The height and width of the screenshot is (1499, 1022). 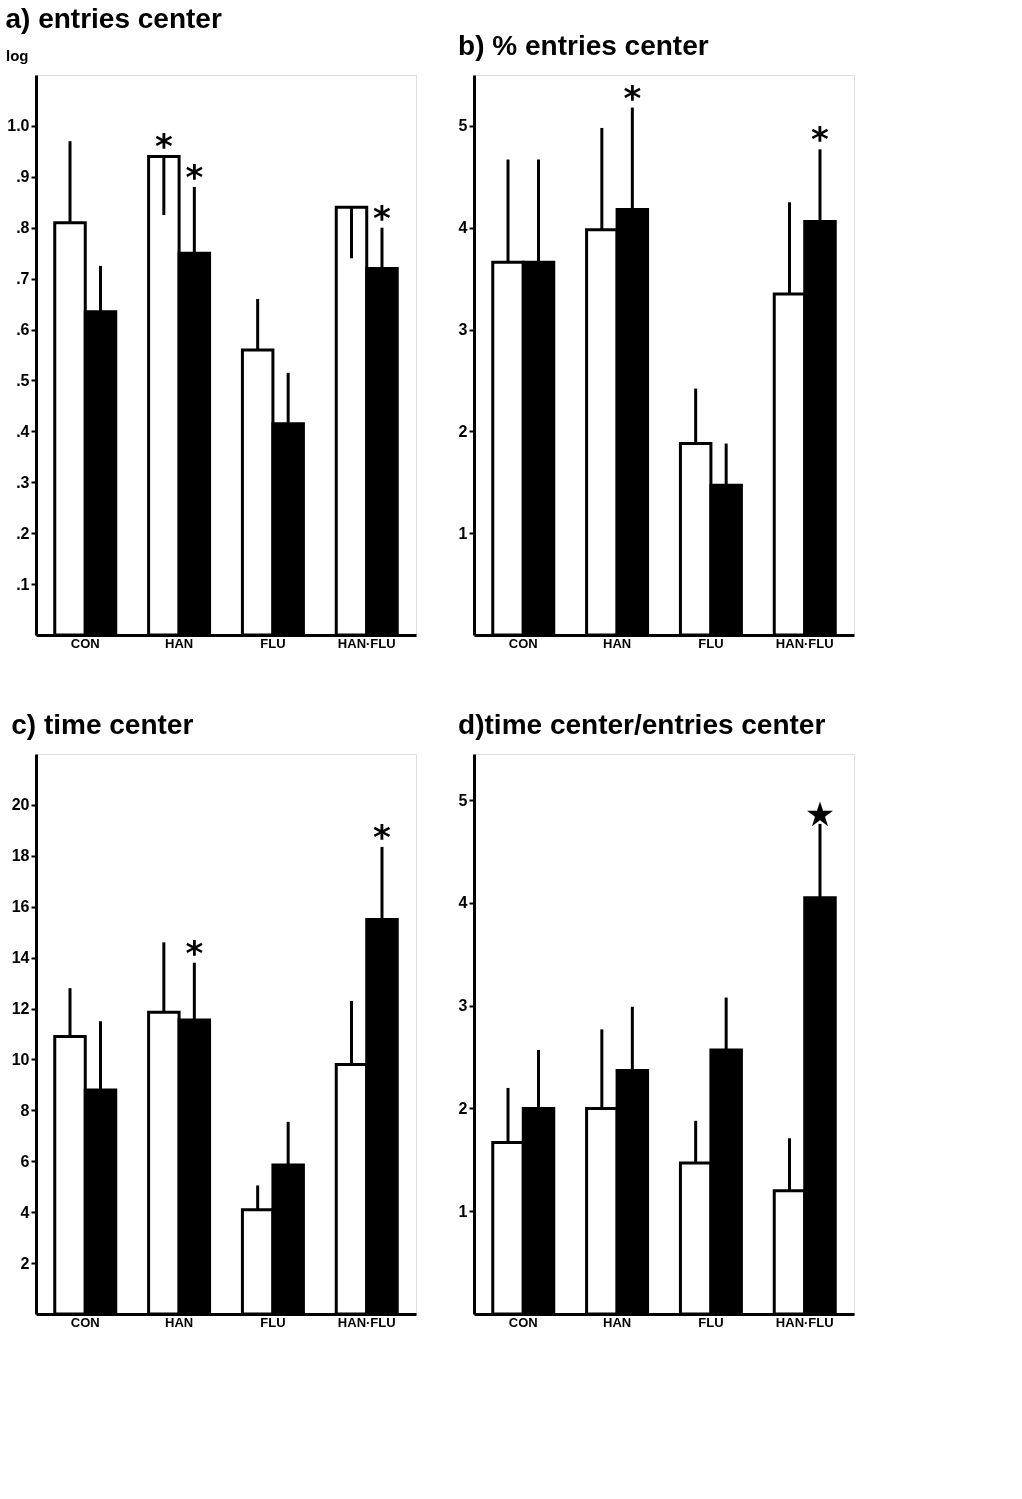 What do you see at coordinates (18, 126) in the screenshot?
I see `y-tick-label: 1.0` at bounding box center [18, 126].